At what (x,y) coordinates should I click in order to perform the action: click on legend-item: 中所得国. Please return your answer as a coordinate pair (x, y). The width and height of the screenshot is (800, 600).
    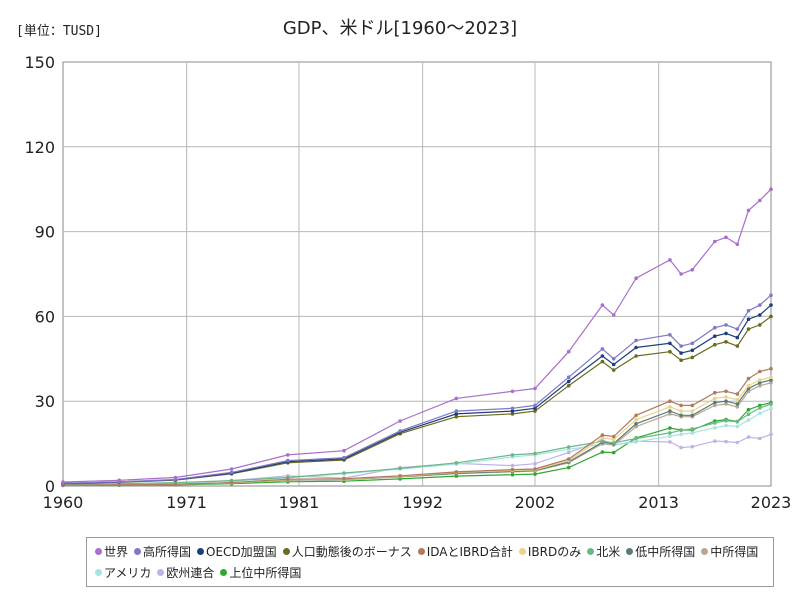
    Looking at the image, I should click on (729, 551).